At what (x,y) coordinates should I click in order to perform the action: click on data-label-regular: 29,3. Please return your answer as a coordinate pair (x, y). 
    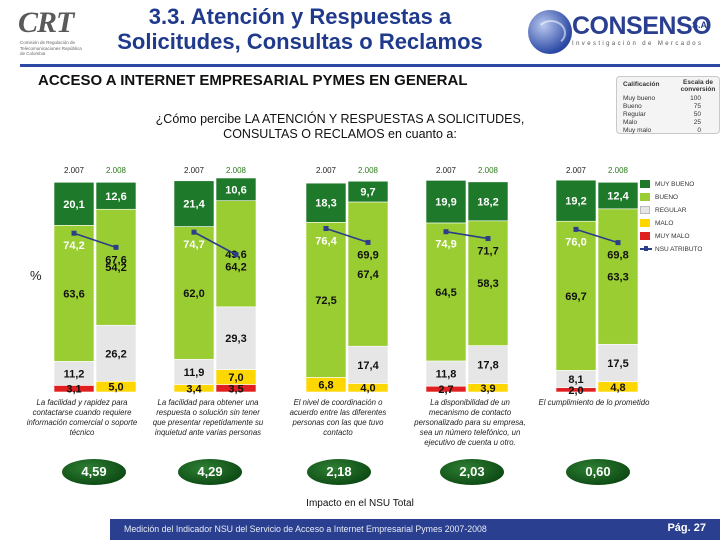
    Looking at the image, I should click on (235, 339).